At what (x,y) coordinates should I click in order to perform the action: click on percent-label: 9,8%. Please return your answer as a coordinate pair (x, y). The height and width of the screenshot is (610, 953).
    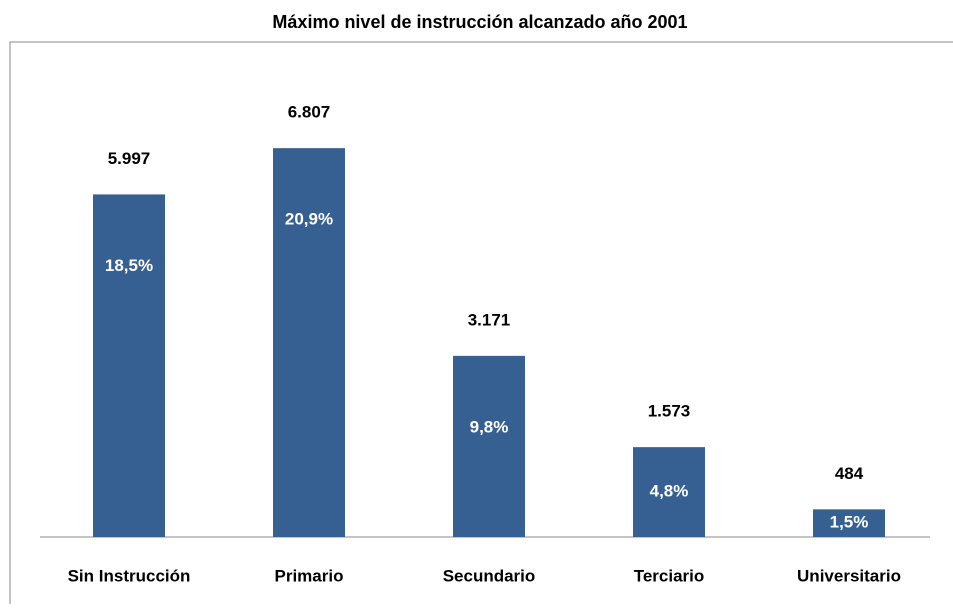
    Looking at the image, I should click on (489, 426).